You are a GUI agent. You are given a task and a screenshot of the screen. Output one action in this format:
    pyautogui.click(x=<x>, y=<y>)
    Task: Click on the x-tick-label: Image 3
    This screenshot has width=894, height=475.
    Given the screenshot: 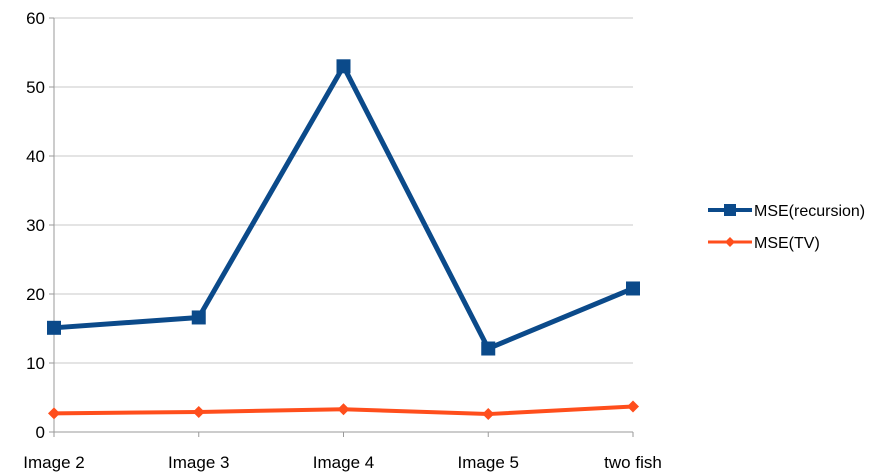 What is the action you would take?
    pyautogui.click(x=198, y=462)
    